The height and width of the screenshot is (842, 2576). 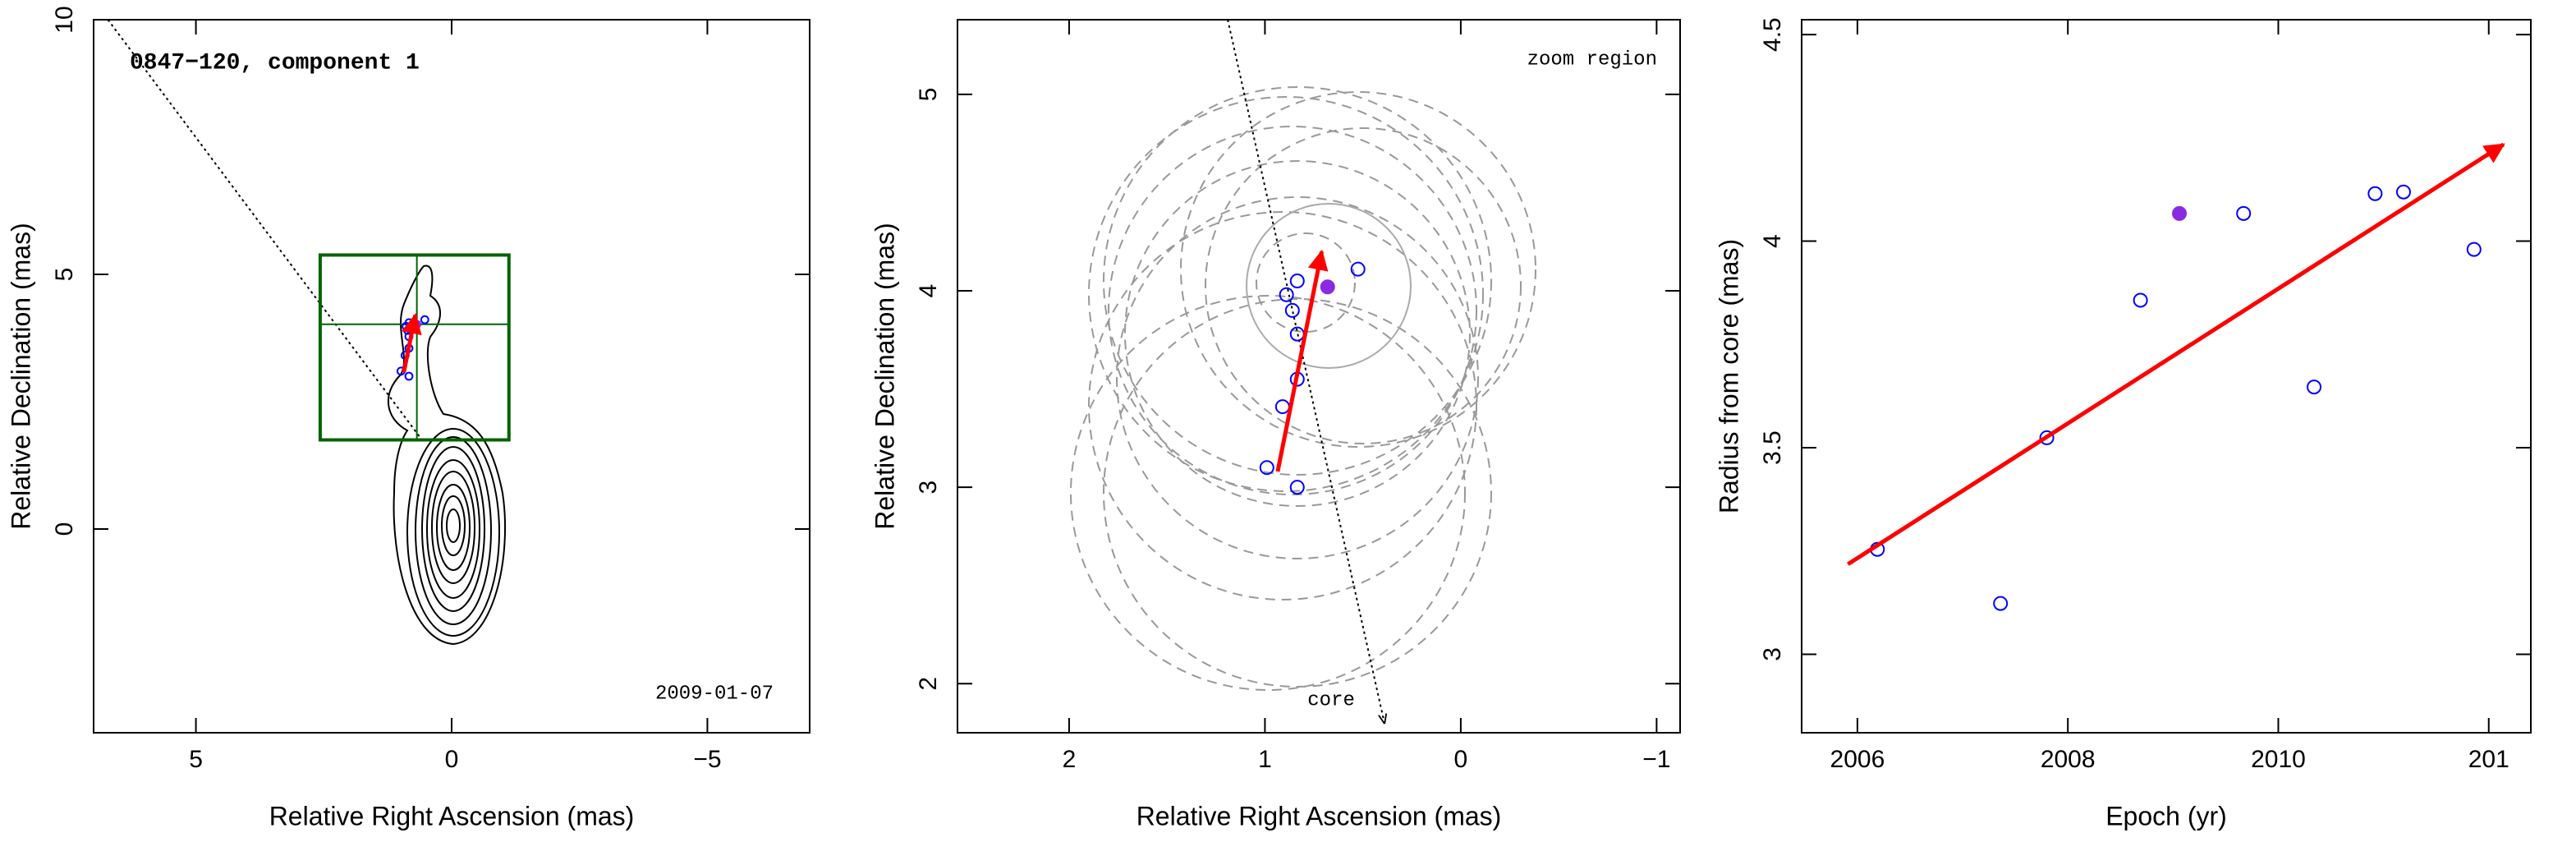 I want to click on panel-title: 0847−120, component 1, so click(x=275, y=63).